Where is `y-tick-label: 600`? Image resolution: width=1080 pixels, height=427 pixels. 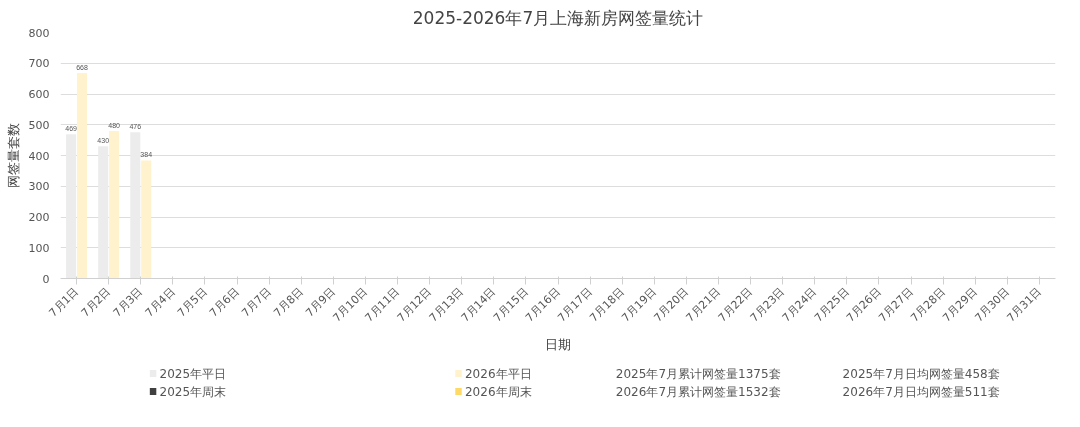 y-tick-label: 600 is located at coordinates (39, 94).